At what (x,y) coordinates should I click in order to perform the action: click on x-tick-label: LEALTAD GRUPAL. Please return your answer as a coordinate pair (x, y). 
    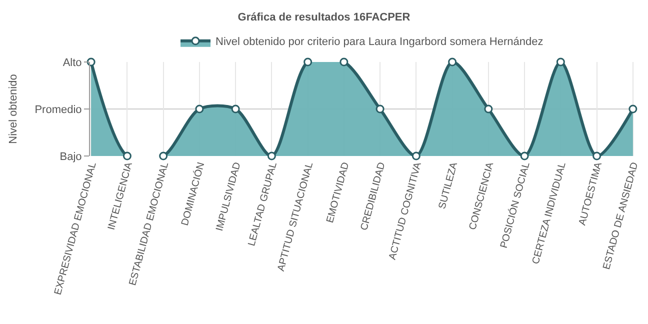
    Looking at the image, I should click on (263, 204).